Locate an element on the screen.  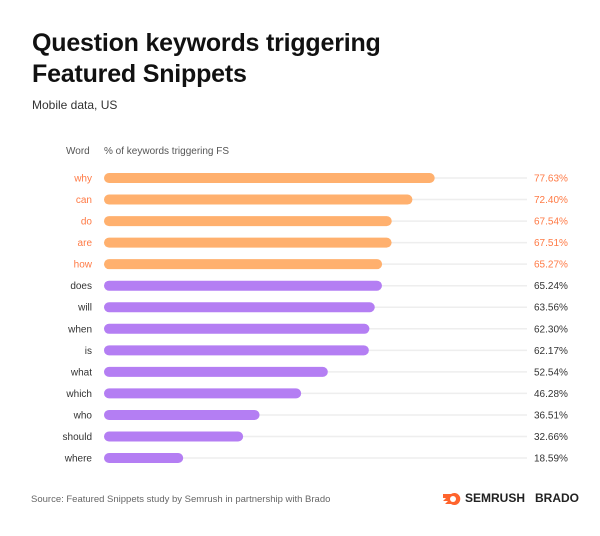
bar-which is located at coordinates (203, 393).